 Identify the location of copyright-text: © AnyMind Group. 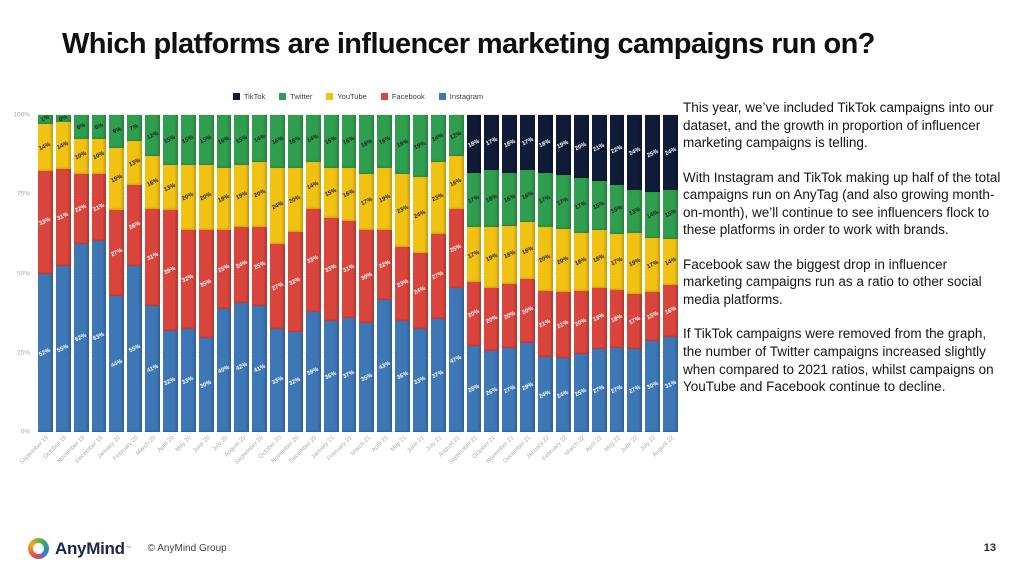
(187, 548).